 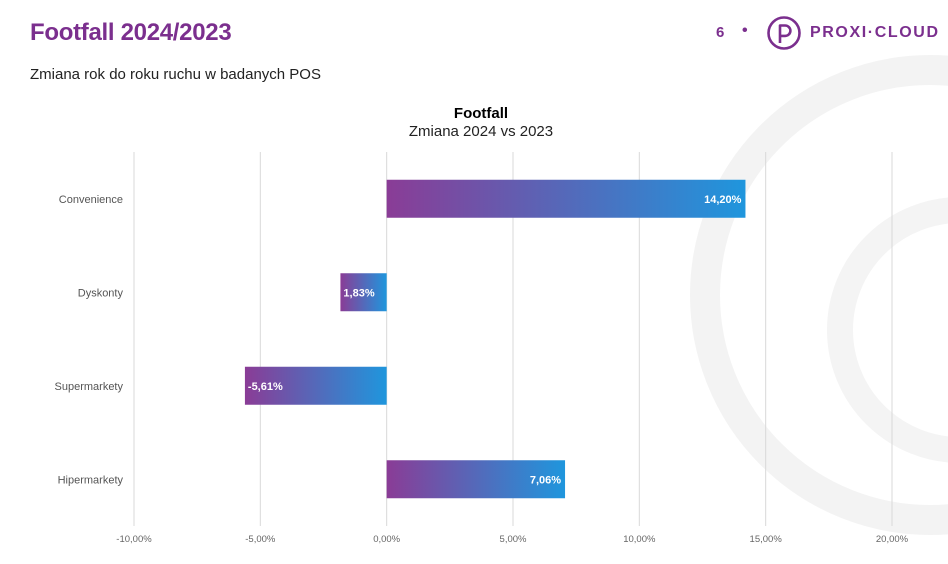 I want to click on category-label: Supermarkety, so click(x=89, y=387).